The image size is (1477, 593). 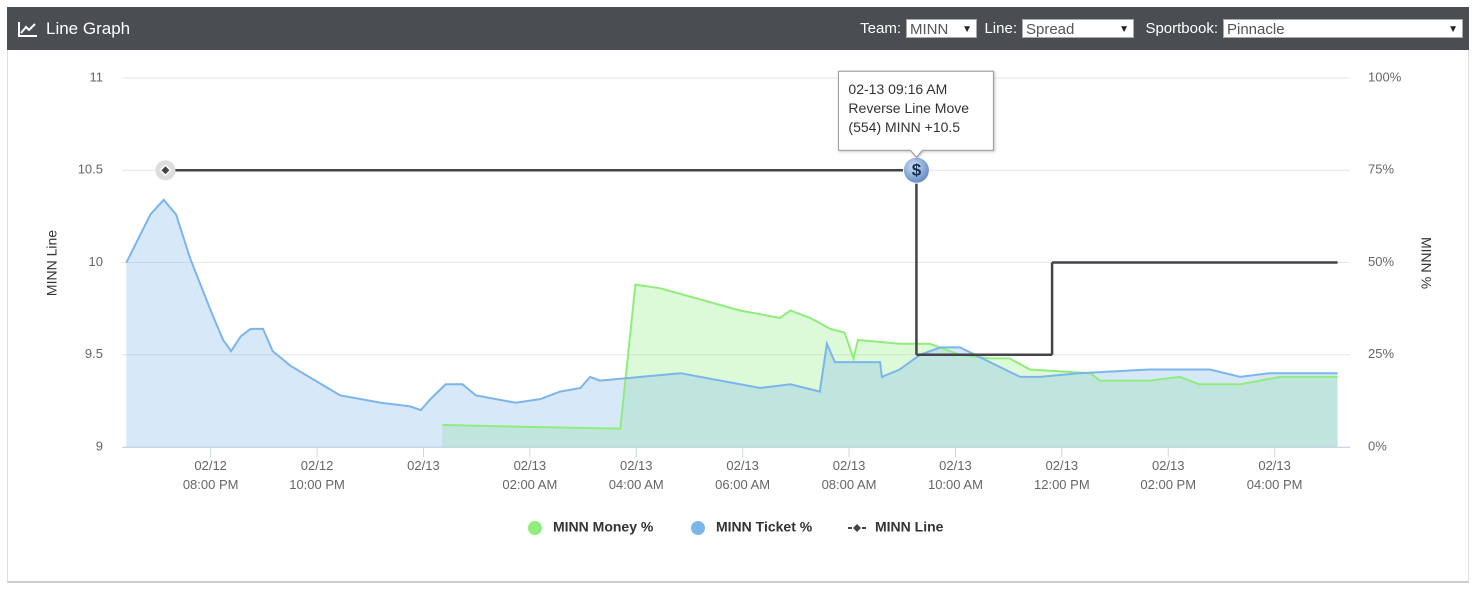 What do you see at coordinates (52, 263) in the screenshot?
I see `y-axis-title: MINN Line` at bounding box center [52, 263].